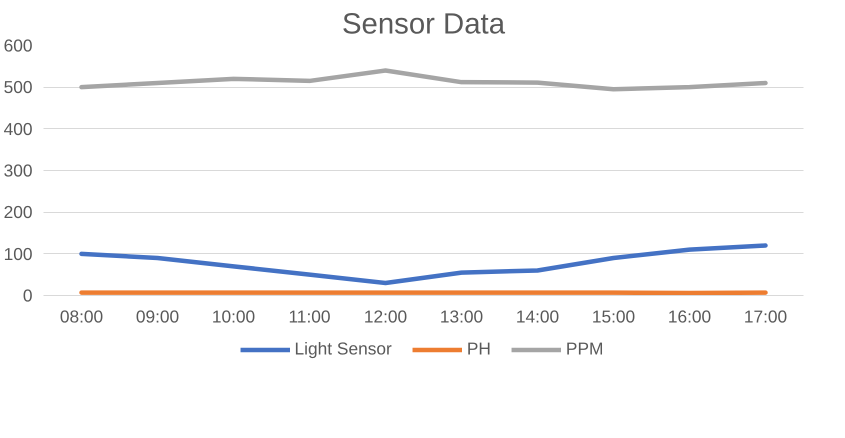  What do you see at coordinates (234, 316) in the screenshot?
I see `x-tick-label: 10:00` at bounding box center [234, 316].